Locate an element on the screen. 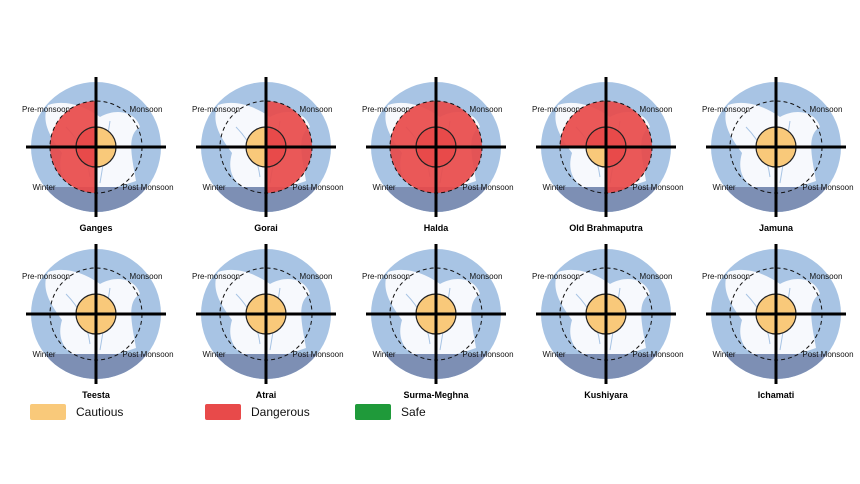 This screenshot has width=860, height=484. legend-swatch-cautious is located at coordinates (48, 412).